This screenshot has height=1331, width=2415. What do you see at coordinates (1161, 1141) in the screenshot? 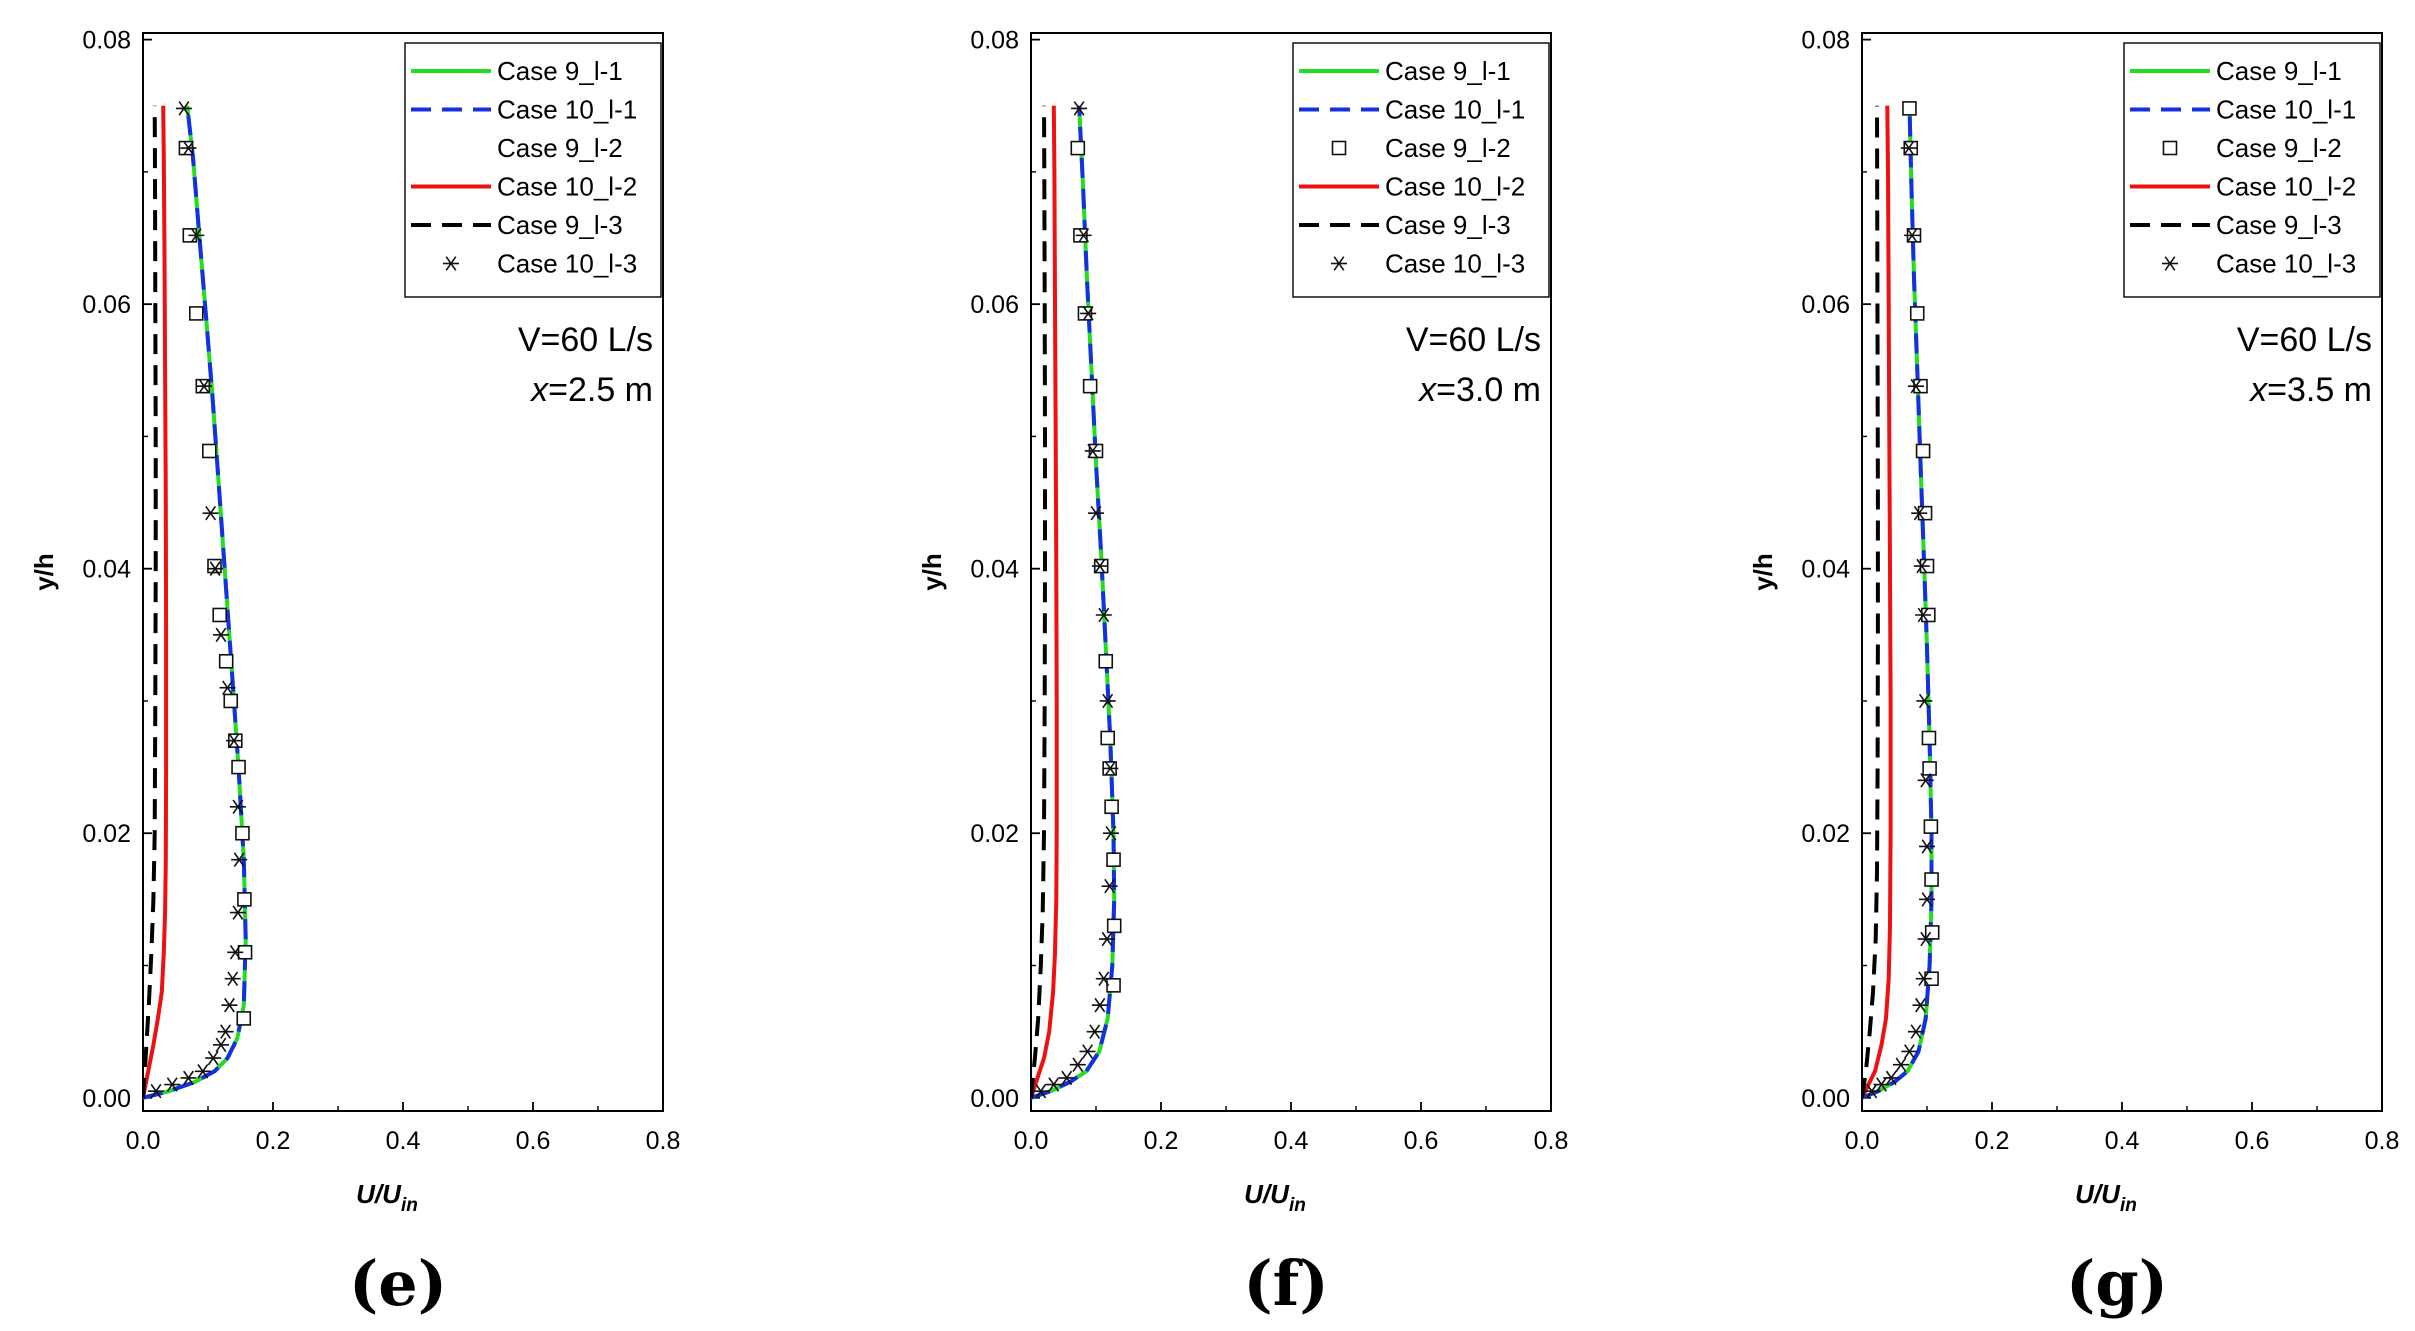
I see `x-tick-label: 0.2` at bounding box center [1161, 1141].